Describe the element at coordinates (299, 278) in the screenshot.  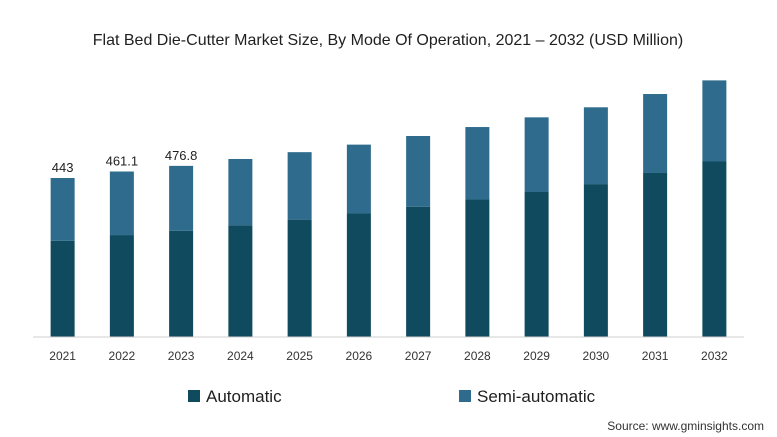
I see `bar-automatic-2025` at that location.